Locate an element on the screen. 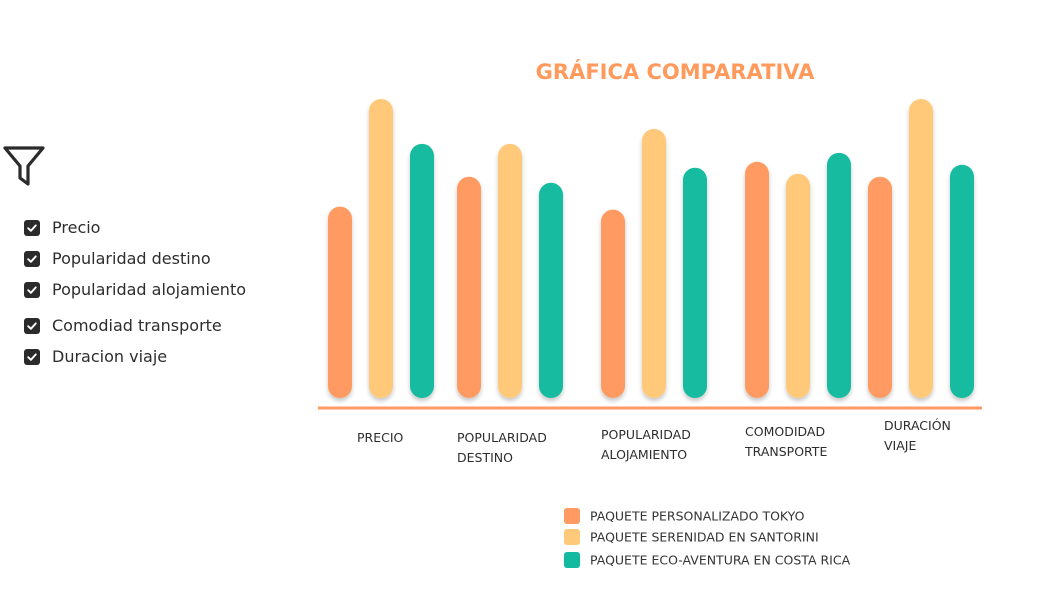 The width and height of the screenshot is (1061, 599). chart-title: GRÁFICA COMPARATIVA is located at coordinates (675, 71).